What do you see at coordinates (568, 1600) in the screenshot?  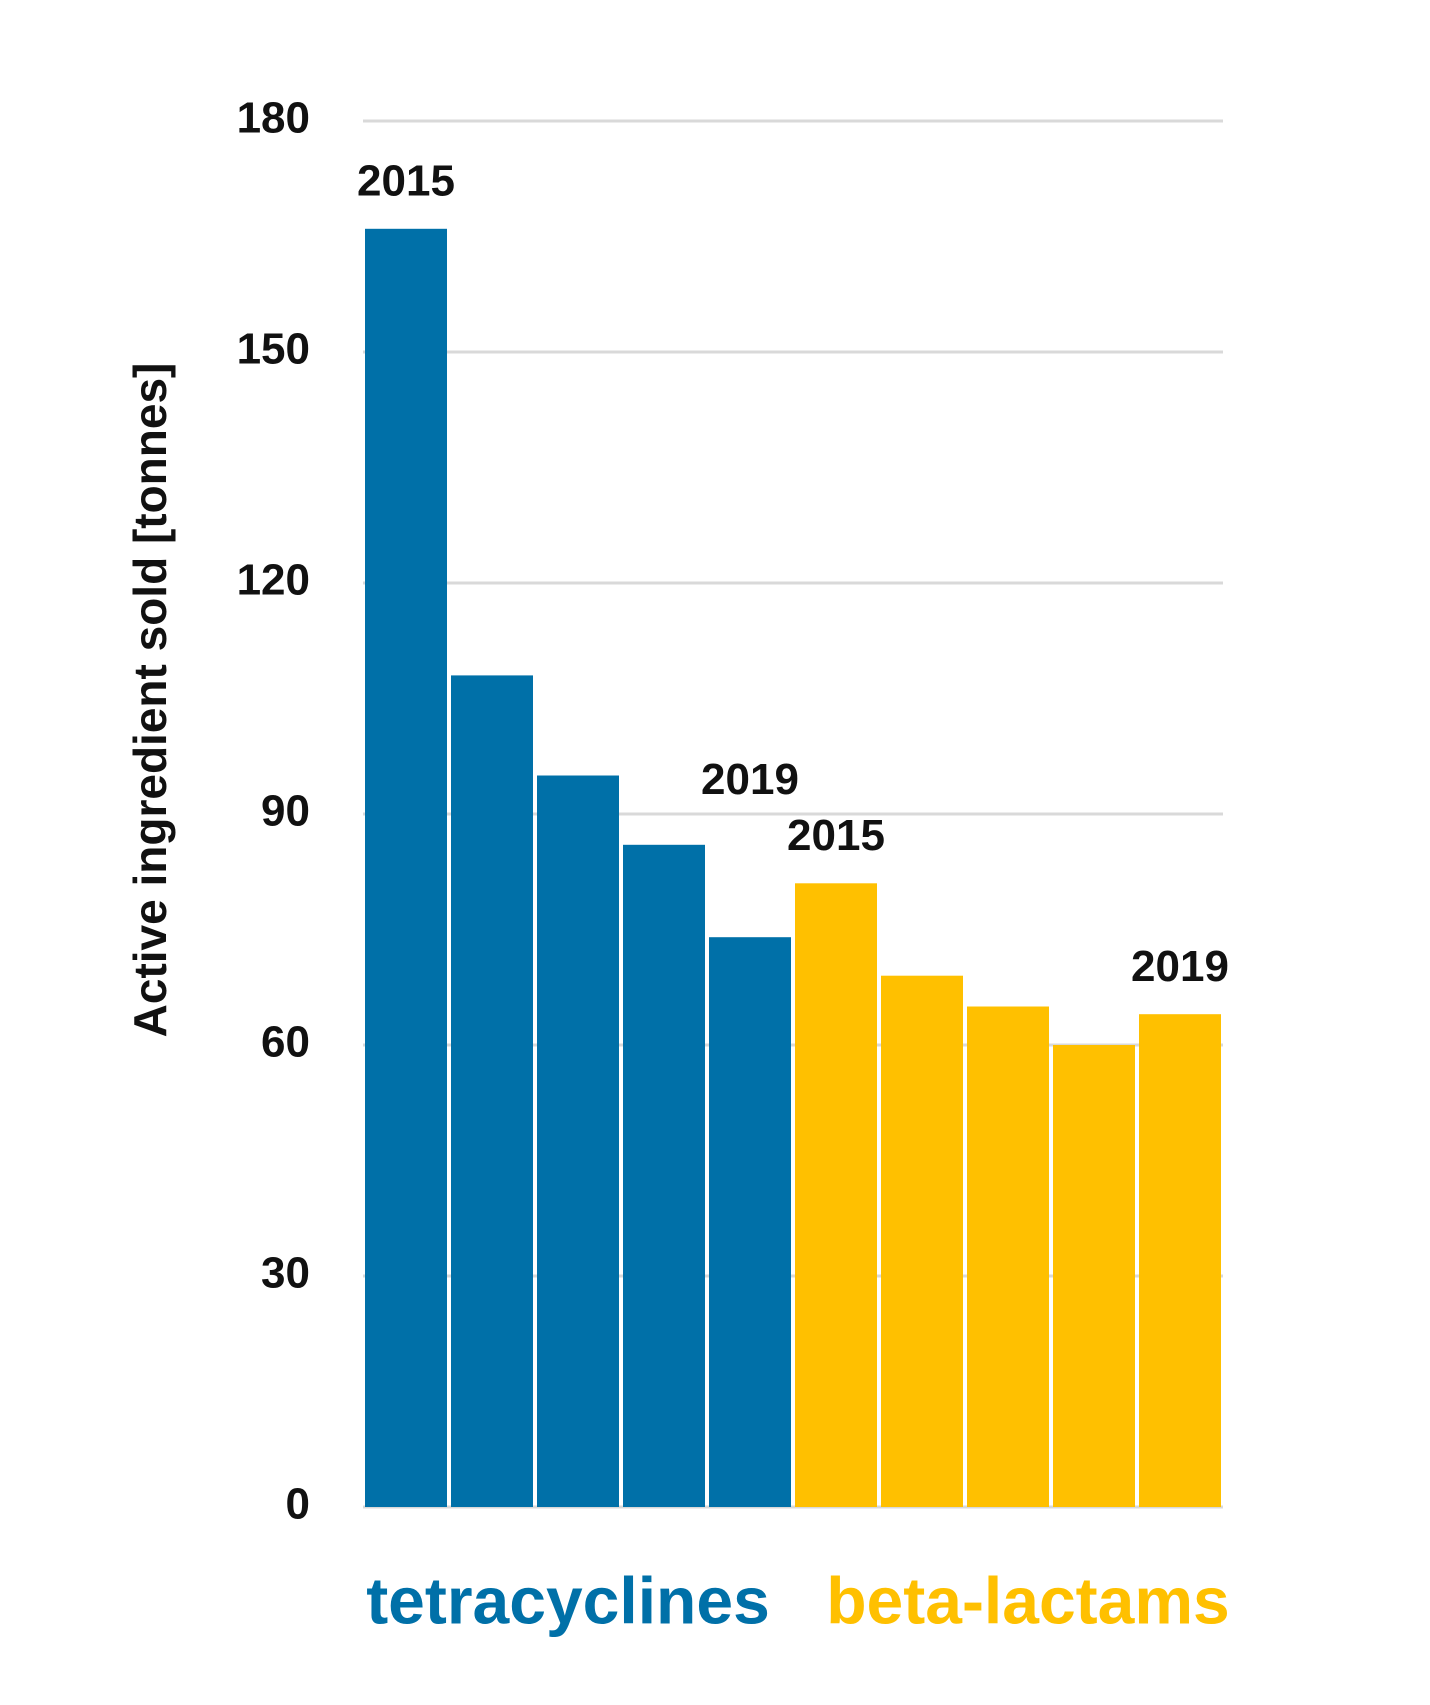 I see `group-label: tetracyclines` at bounding box center [568, 1600].